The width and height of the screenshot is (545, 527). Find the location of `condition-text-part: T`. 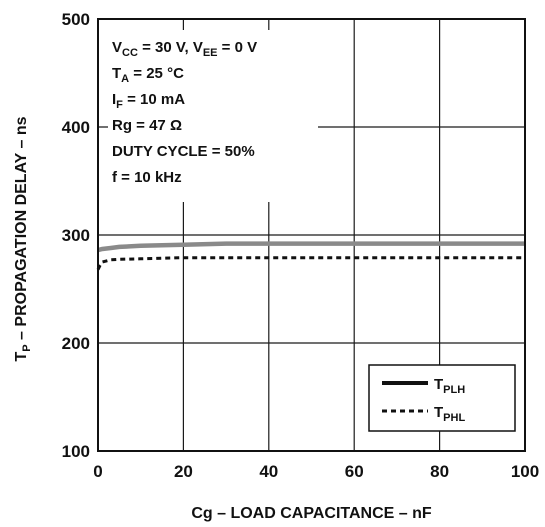

condition-text-part: T is located at coordinates (116, 73).